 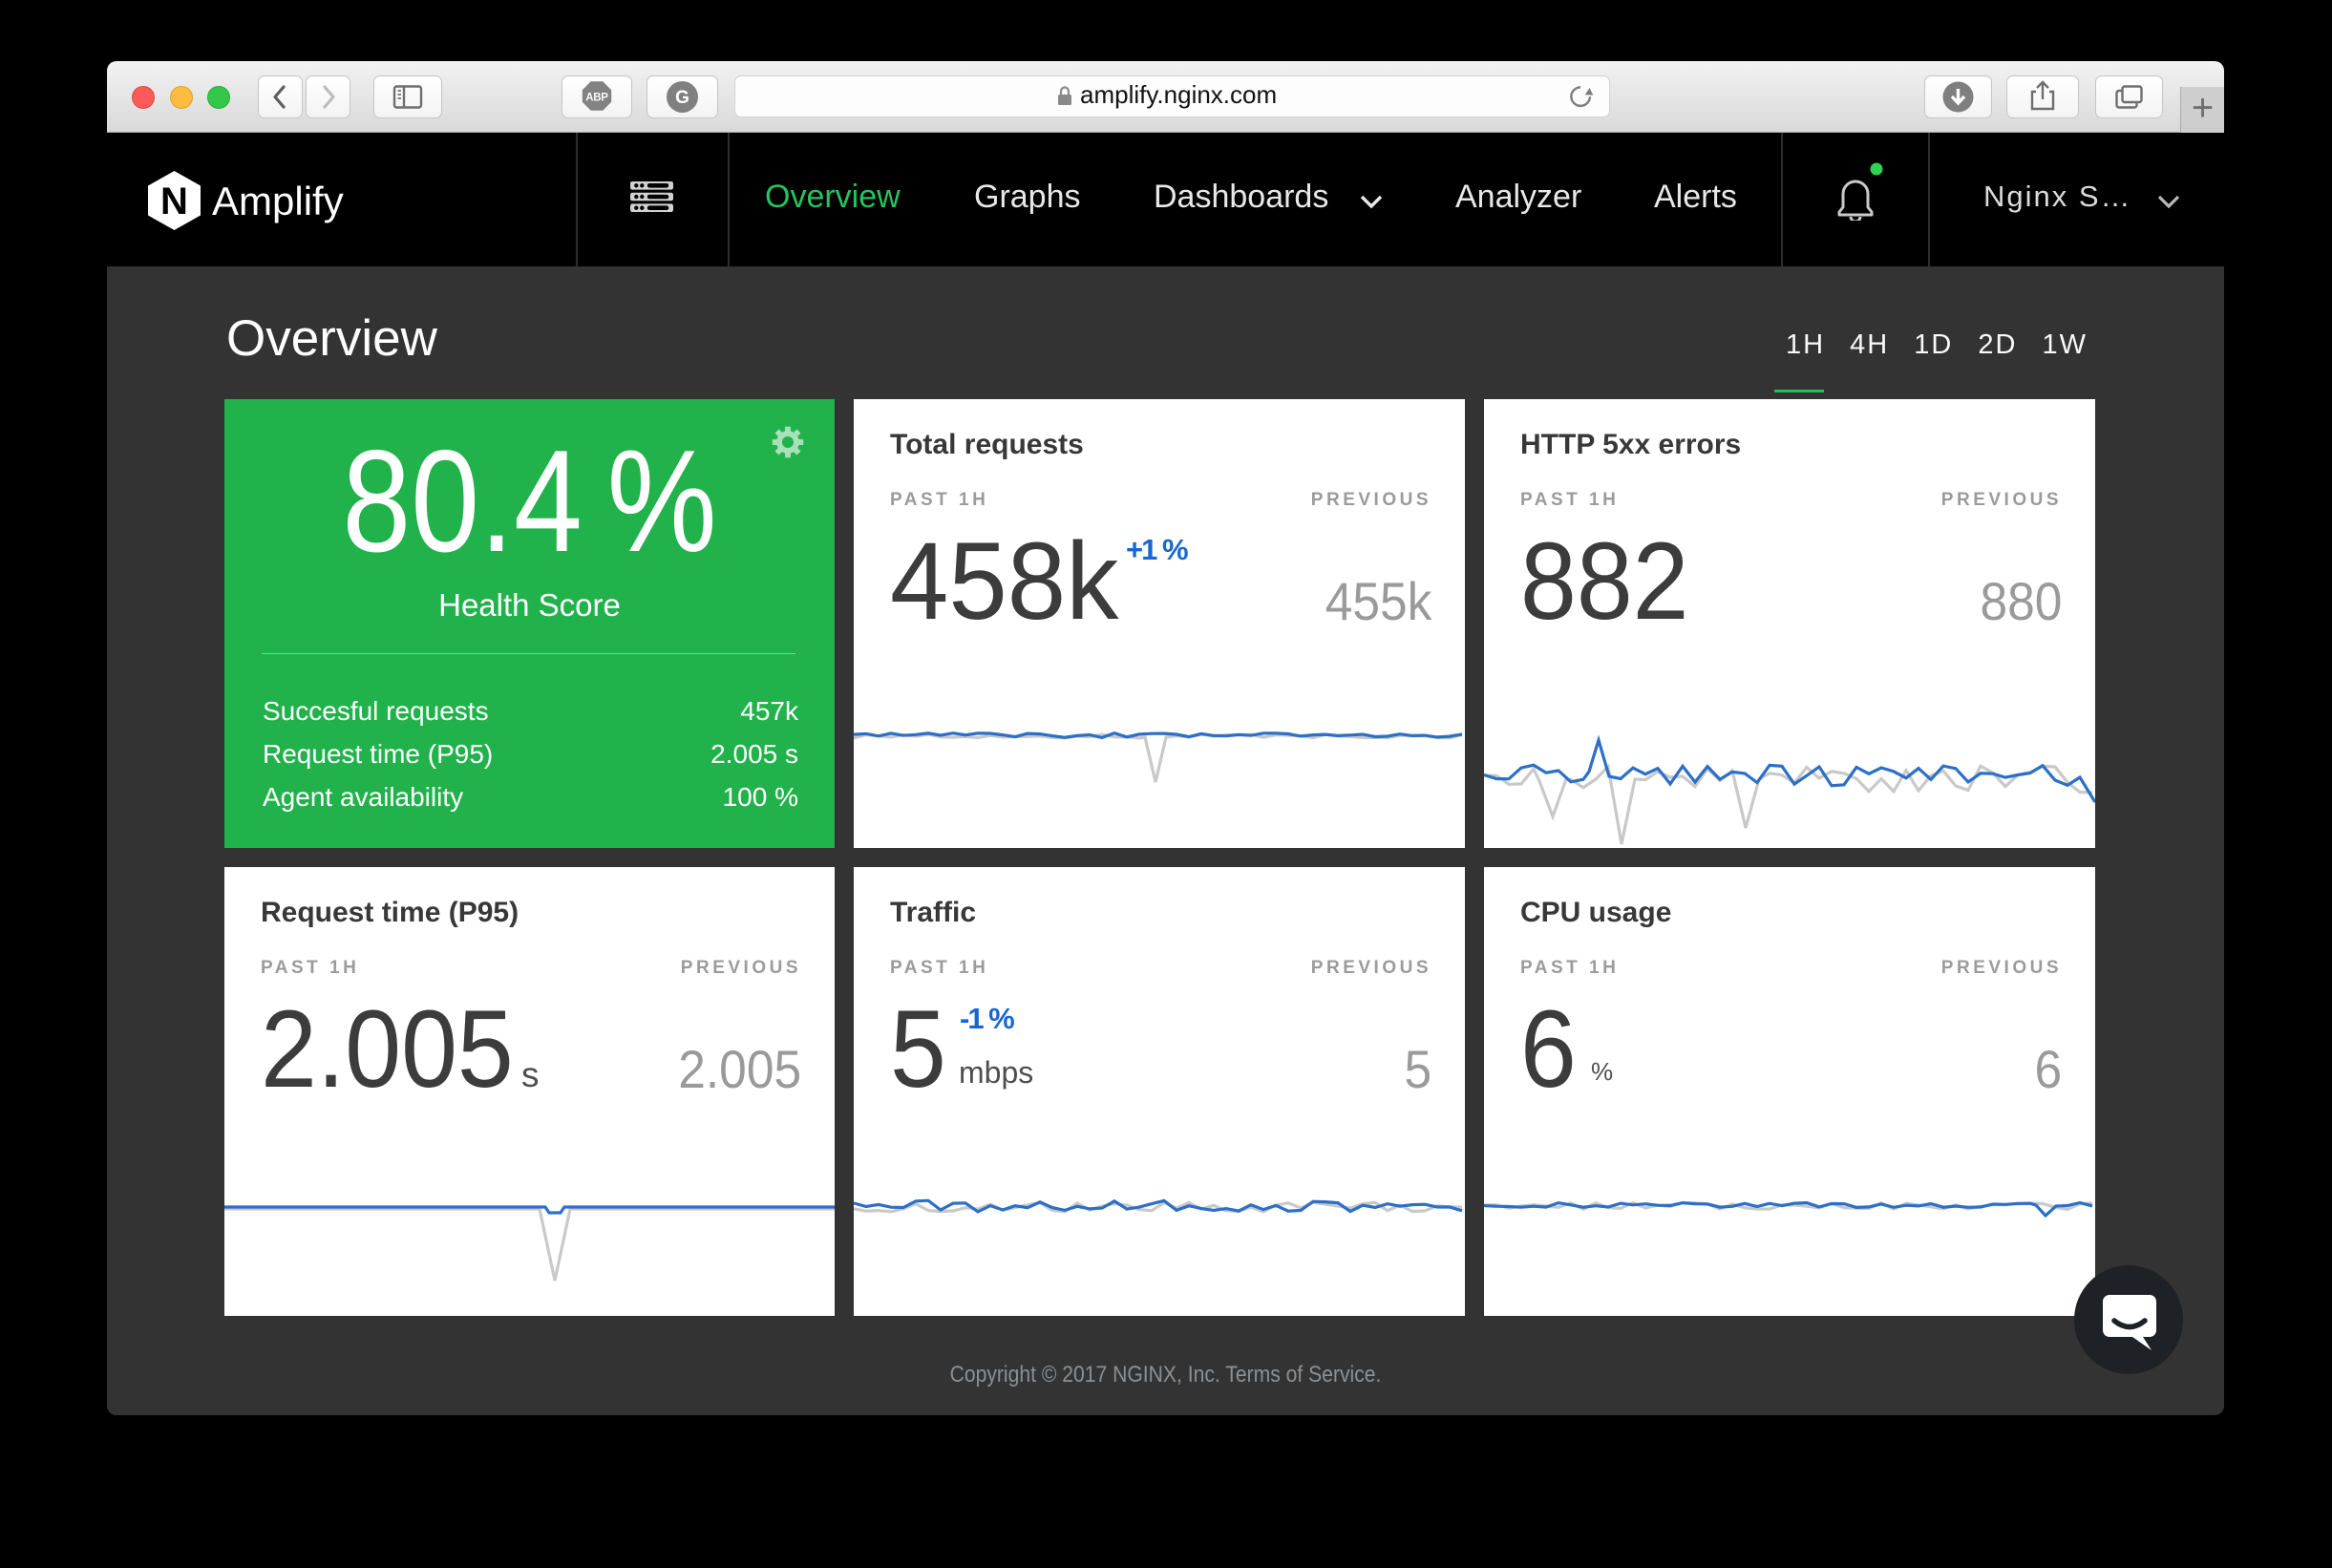 I want to click on svg-text: G, so click(x=682, y=98).